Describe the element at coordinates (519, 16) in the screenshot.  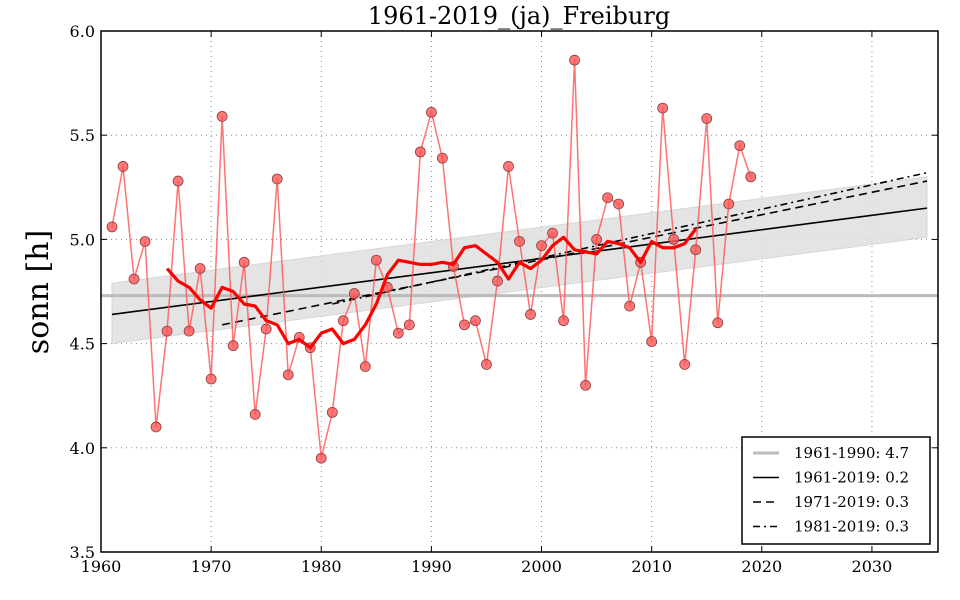
I see `chart-title: 1961-2019_(ja)_Freiburg` at that location.